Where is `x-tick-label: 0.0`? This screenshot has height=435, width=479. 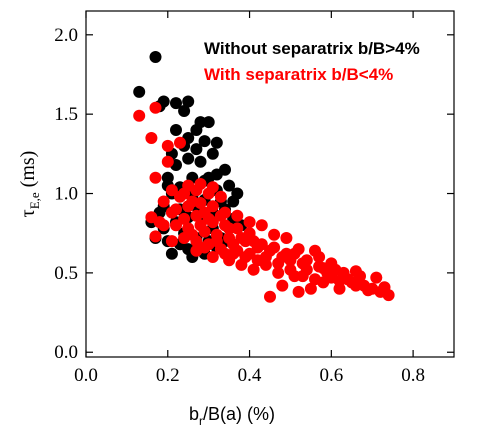
x-tick-label: 0.0 is located at coordinates (86, 375).